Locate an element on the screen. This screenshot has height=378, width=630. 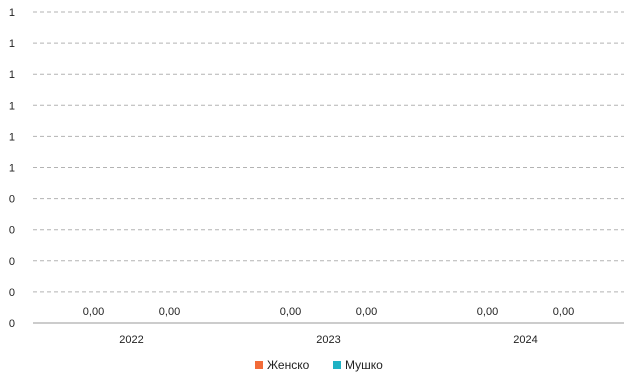
x-tick-label: 2024 is located at coordinates (525, 340).